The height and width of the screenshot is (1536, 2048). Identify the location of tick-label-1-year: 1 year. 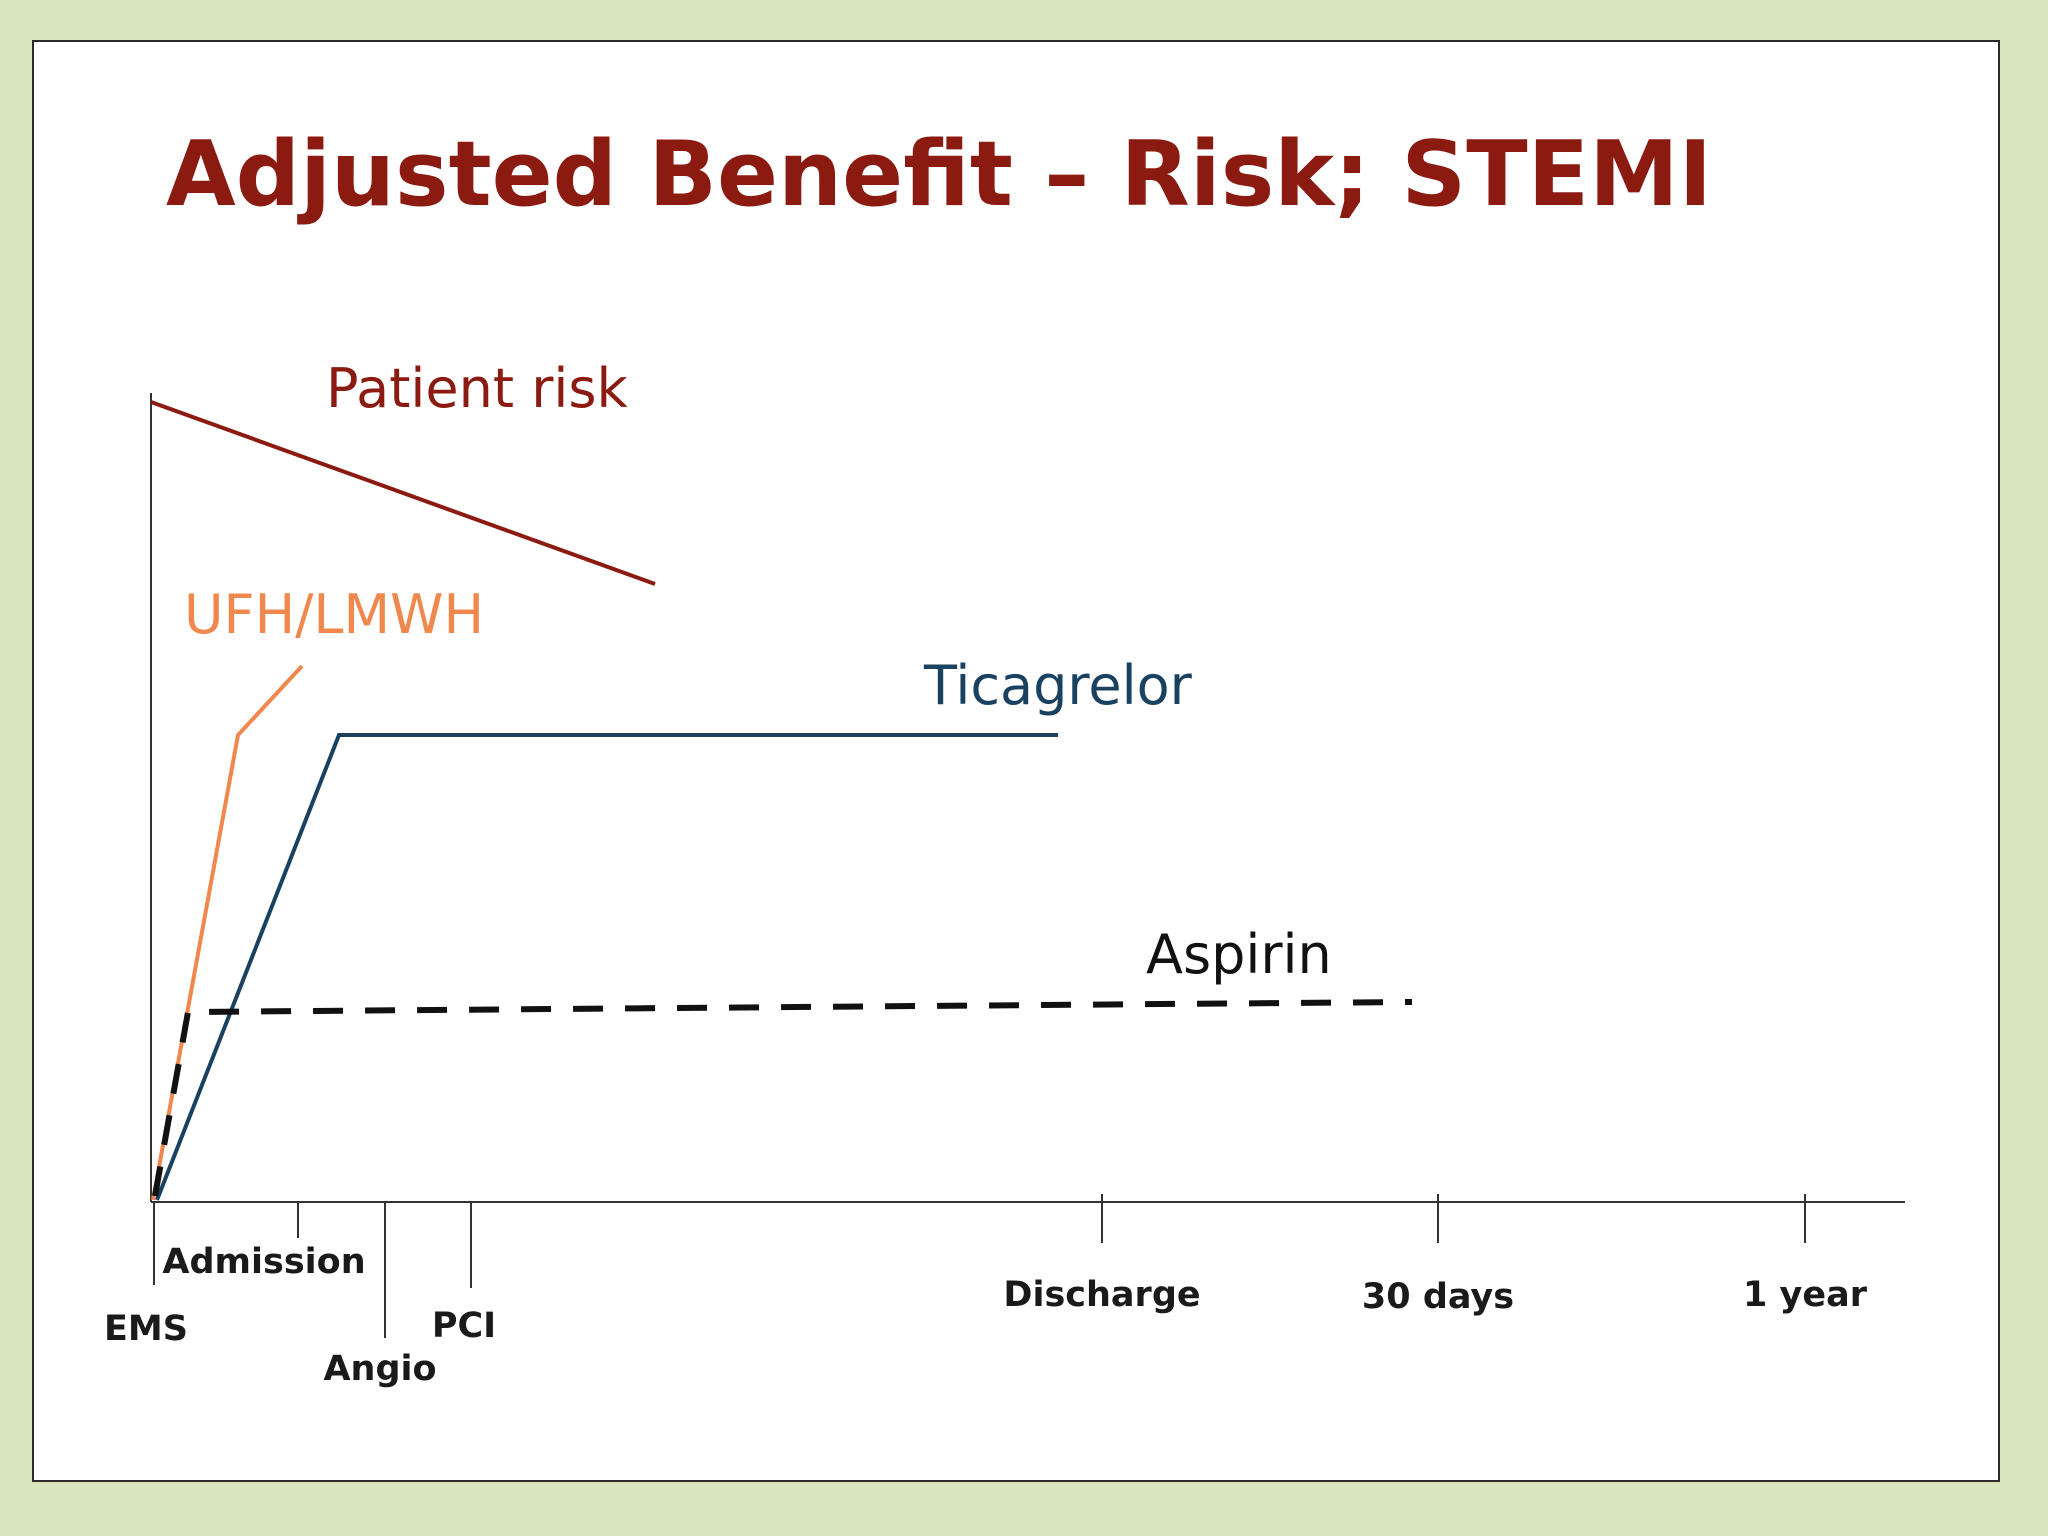
(1805, 1295).